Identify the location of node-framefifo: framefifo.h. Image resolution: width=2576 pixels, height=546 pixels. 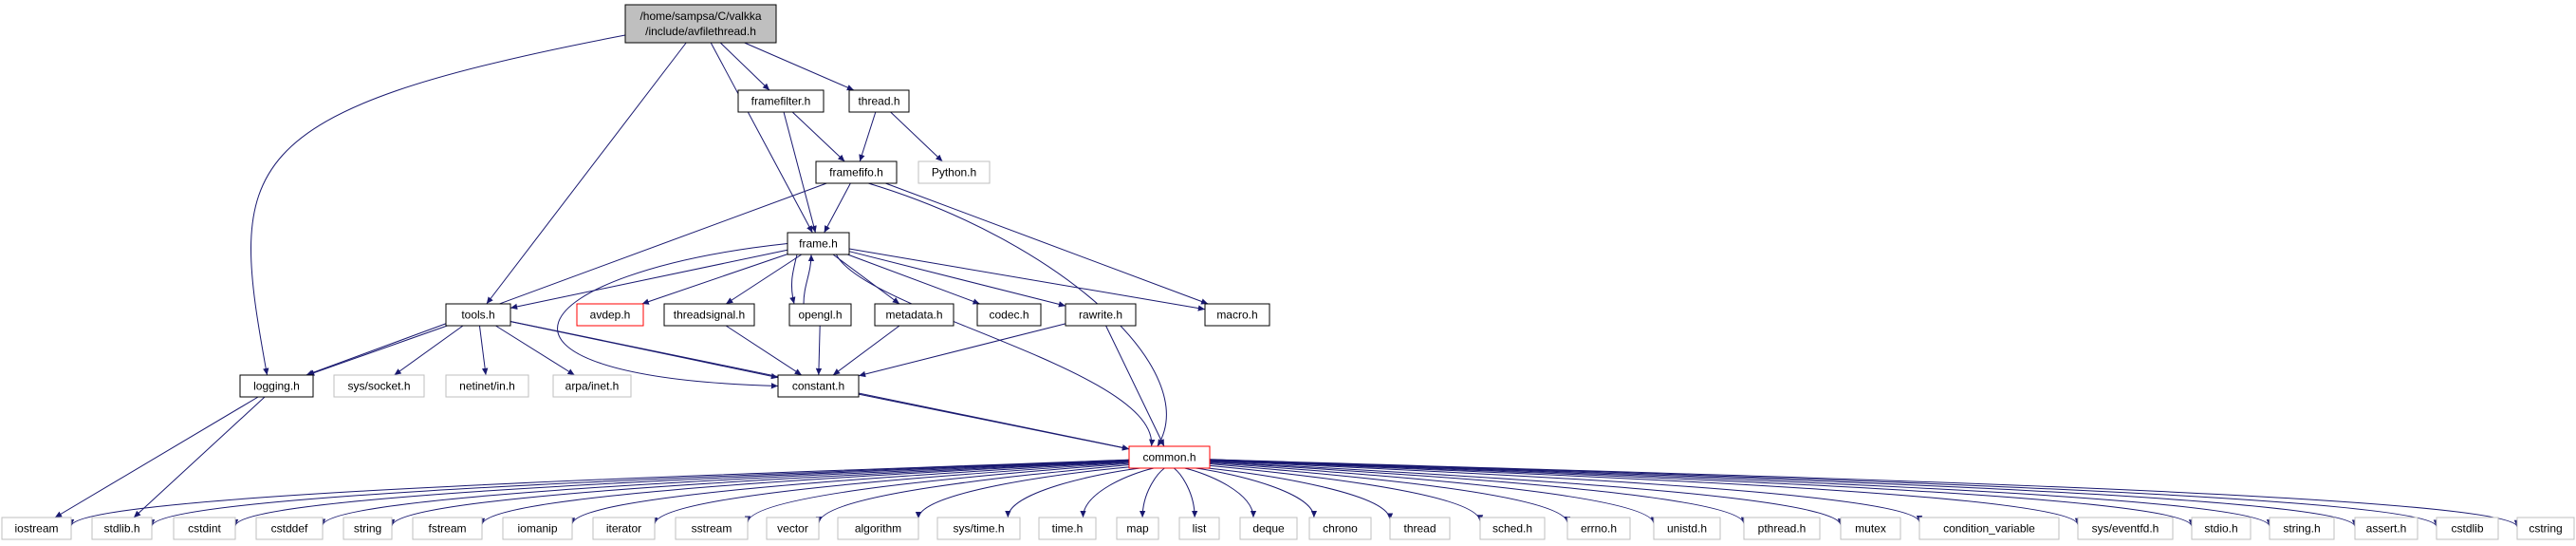
(856, 172).